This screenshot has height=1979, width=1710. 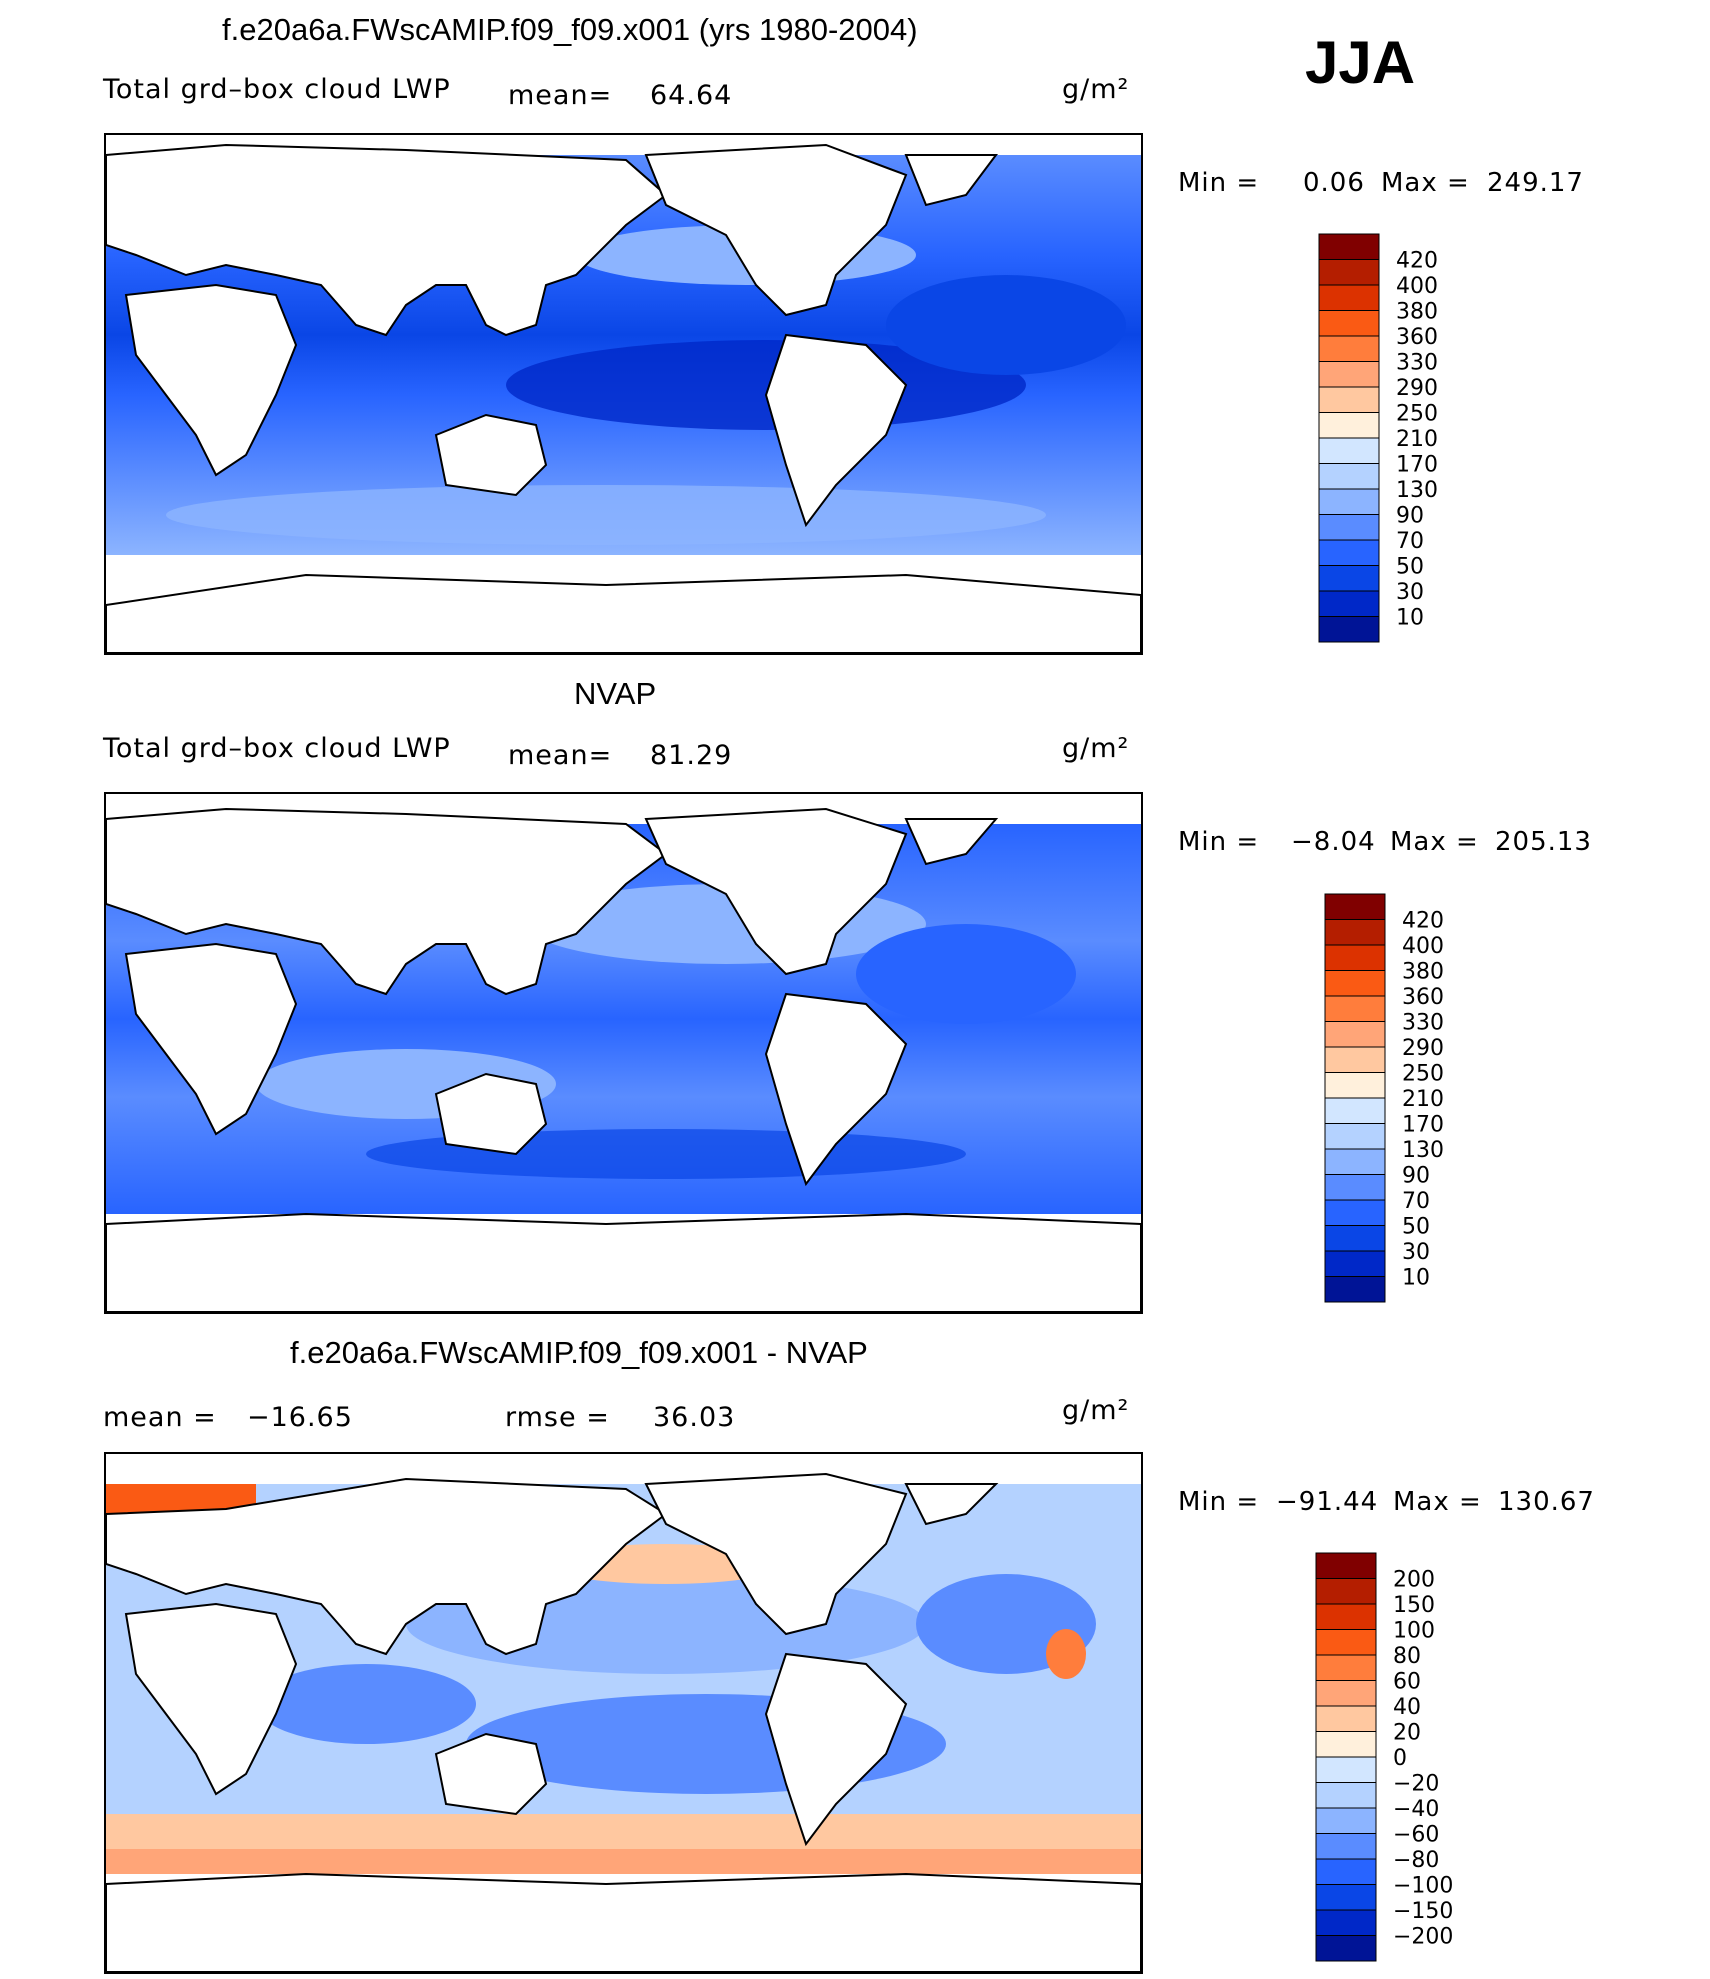 What do you see at coordinates (1219, 842) in the screenshot?
I see `panel-2-min-label: Min =` at bounding box center [1219, 842].